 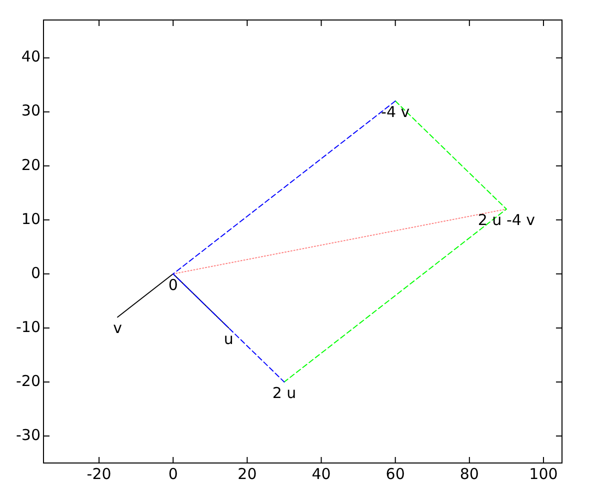 What do you see at coordinates (99, 473) in the screenshot?
I see `x-tick-label: -20` at bounding box center [99, 473].